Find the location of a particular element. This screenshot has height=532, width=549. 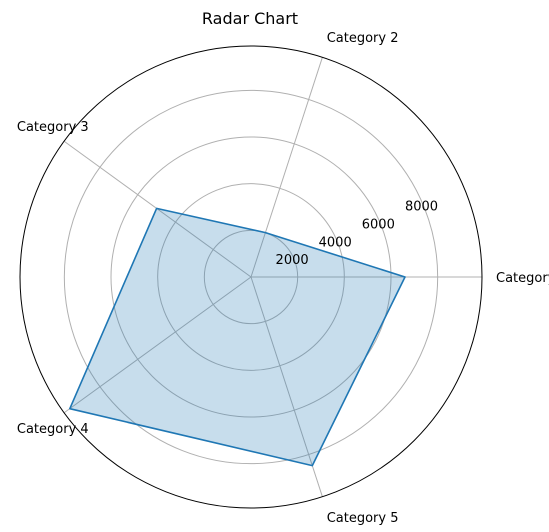

radial-tick-labels: 2000 4000 6000 8000 is located at coordinates (357, 234).